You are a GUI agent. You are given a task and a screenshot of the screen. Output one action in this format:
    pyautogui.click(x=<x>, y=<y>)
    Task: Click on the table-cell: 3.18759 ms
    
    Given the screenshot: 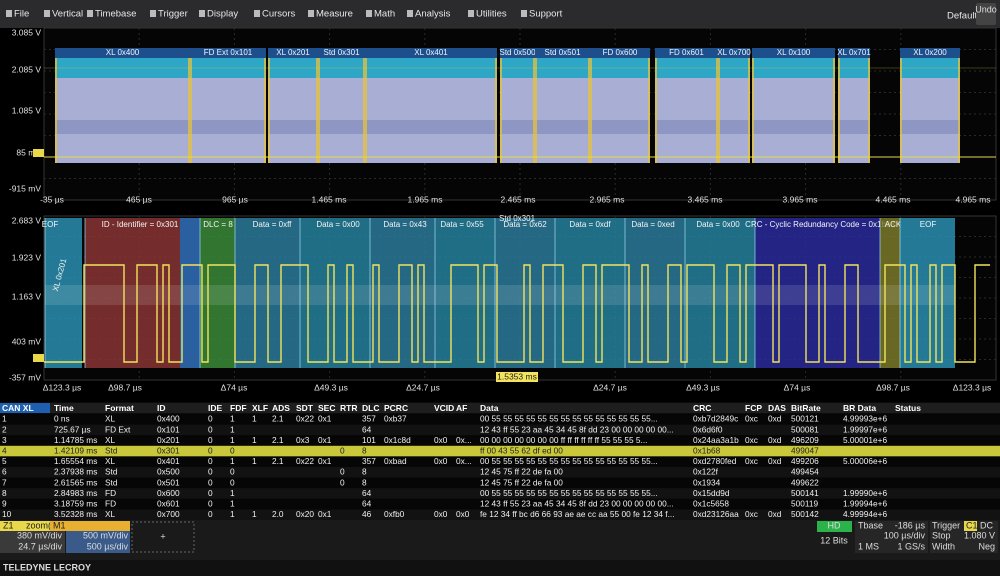 What is the action you would take?
    pyautogui.click(x=75, y=503)
    